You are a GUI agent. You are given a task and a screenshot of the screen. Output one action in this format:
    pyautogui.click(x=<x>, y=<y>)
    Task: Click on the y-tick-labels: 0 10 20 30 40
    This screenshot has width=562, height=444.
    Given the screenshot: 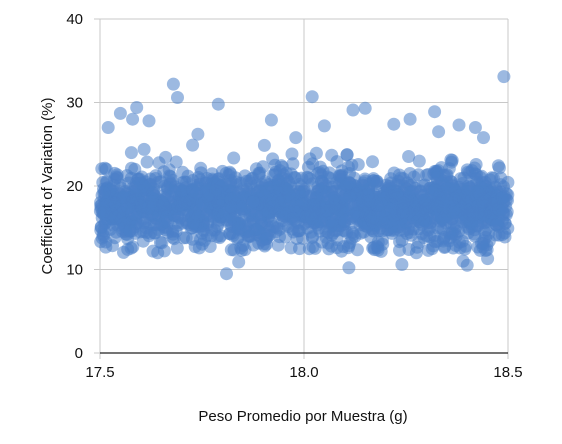 What is the action you would take?
    pyautogui.click(x=74, y=186)
    